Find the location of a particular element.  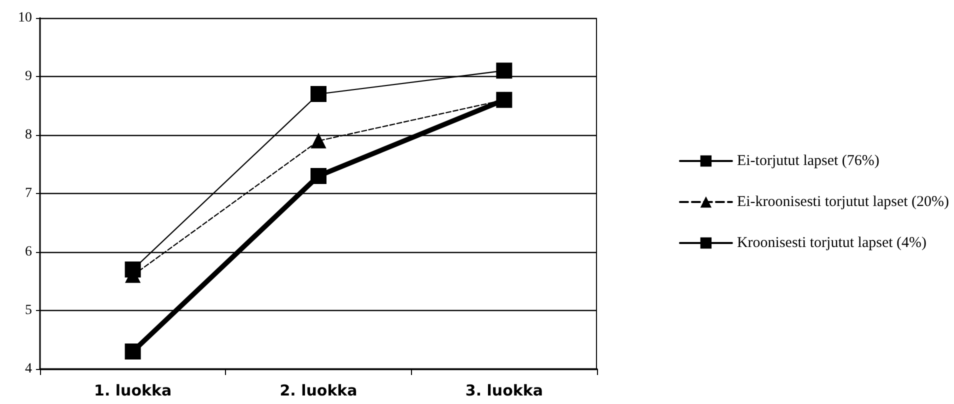

y-tick-label: 10 is located at coordinates (25, 18).